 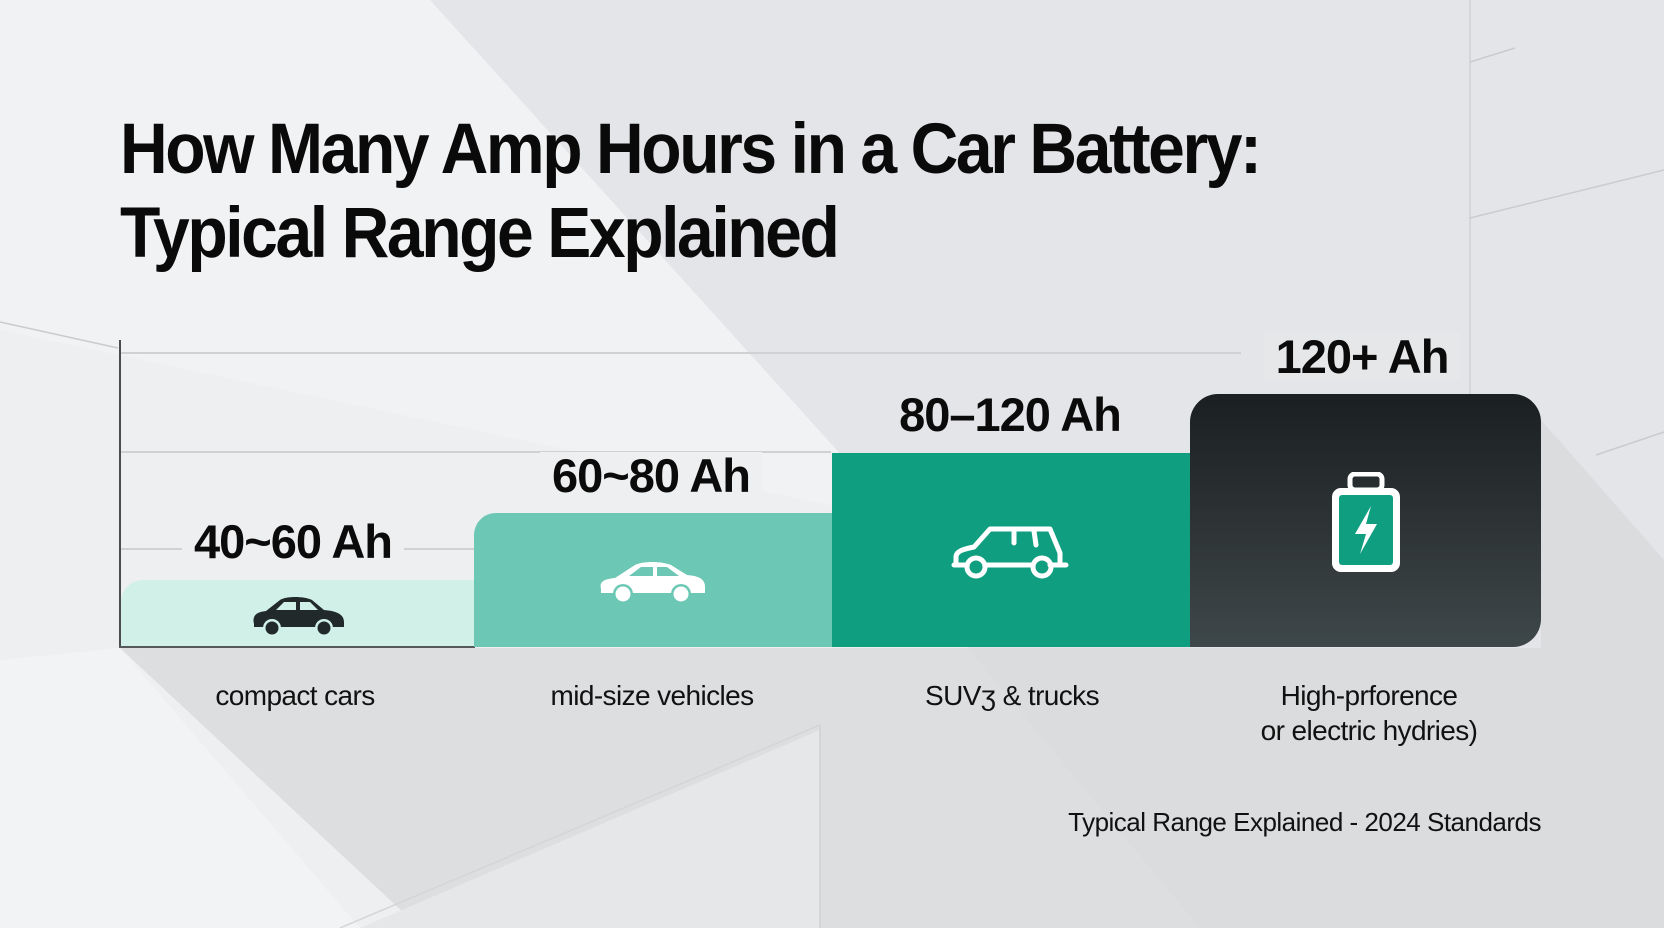 I want to click on x-axis-line, so click(x=297, y=647).